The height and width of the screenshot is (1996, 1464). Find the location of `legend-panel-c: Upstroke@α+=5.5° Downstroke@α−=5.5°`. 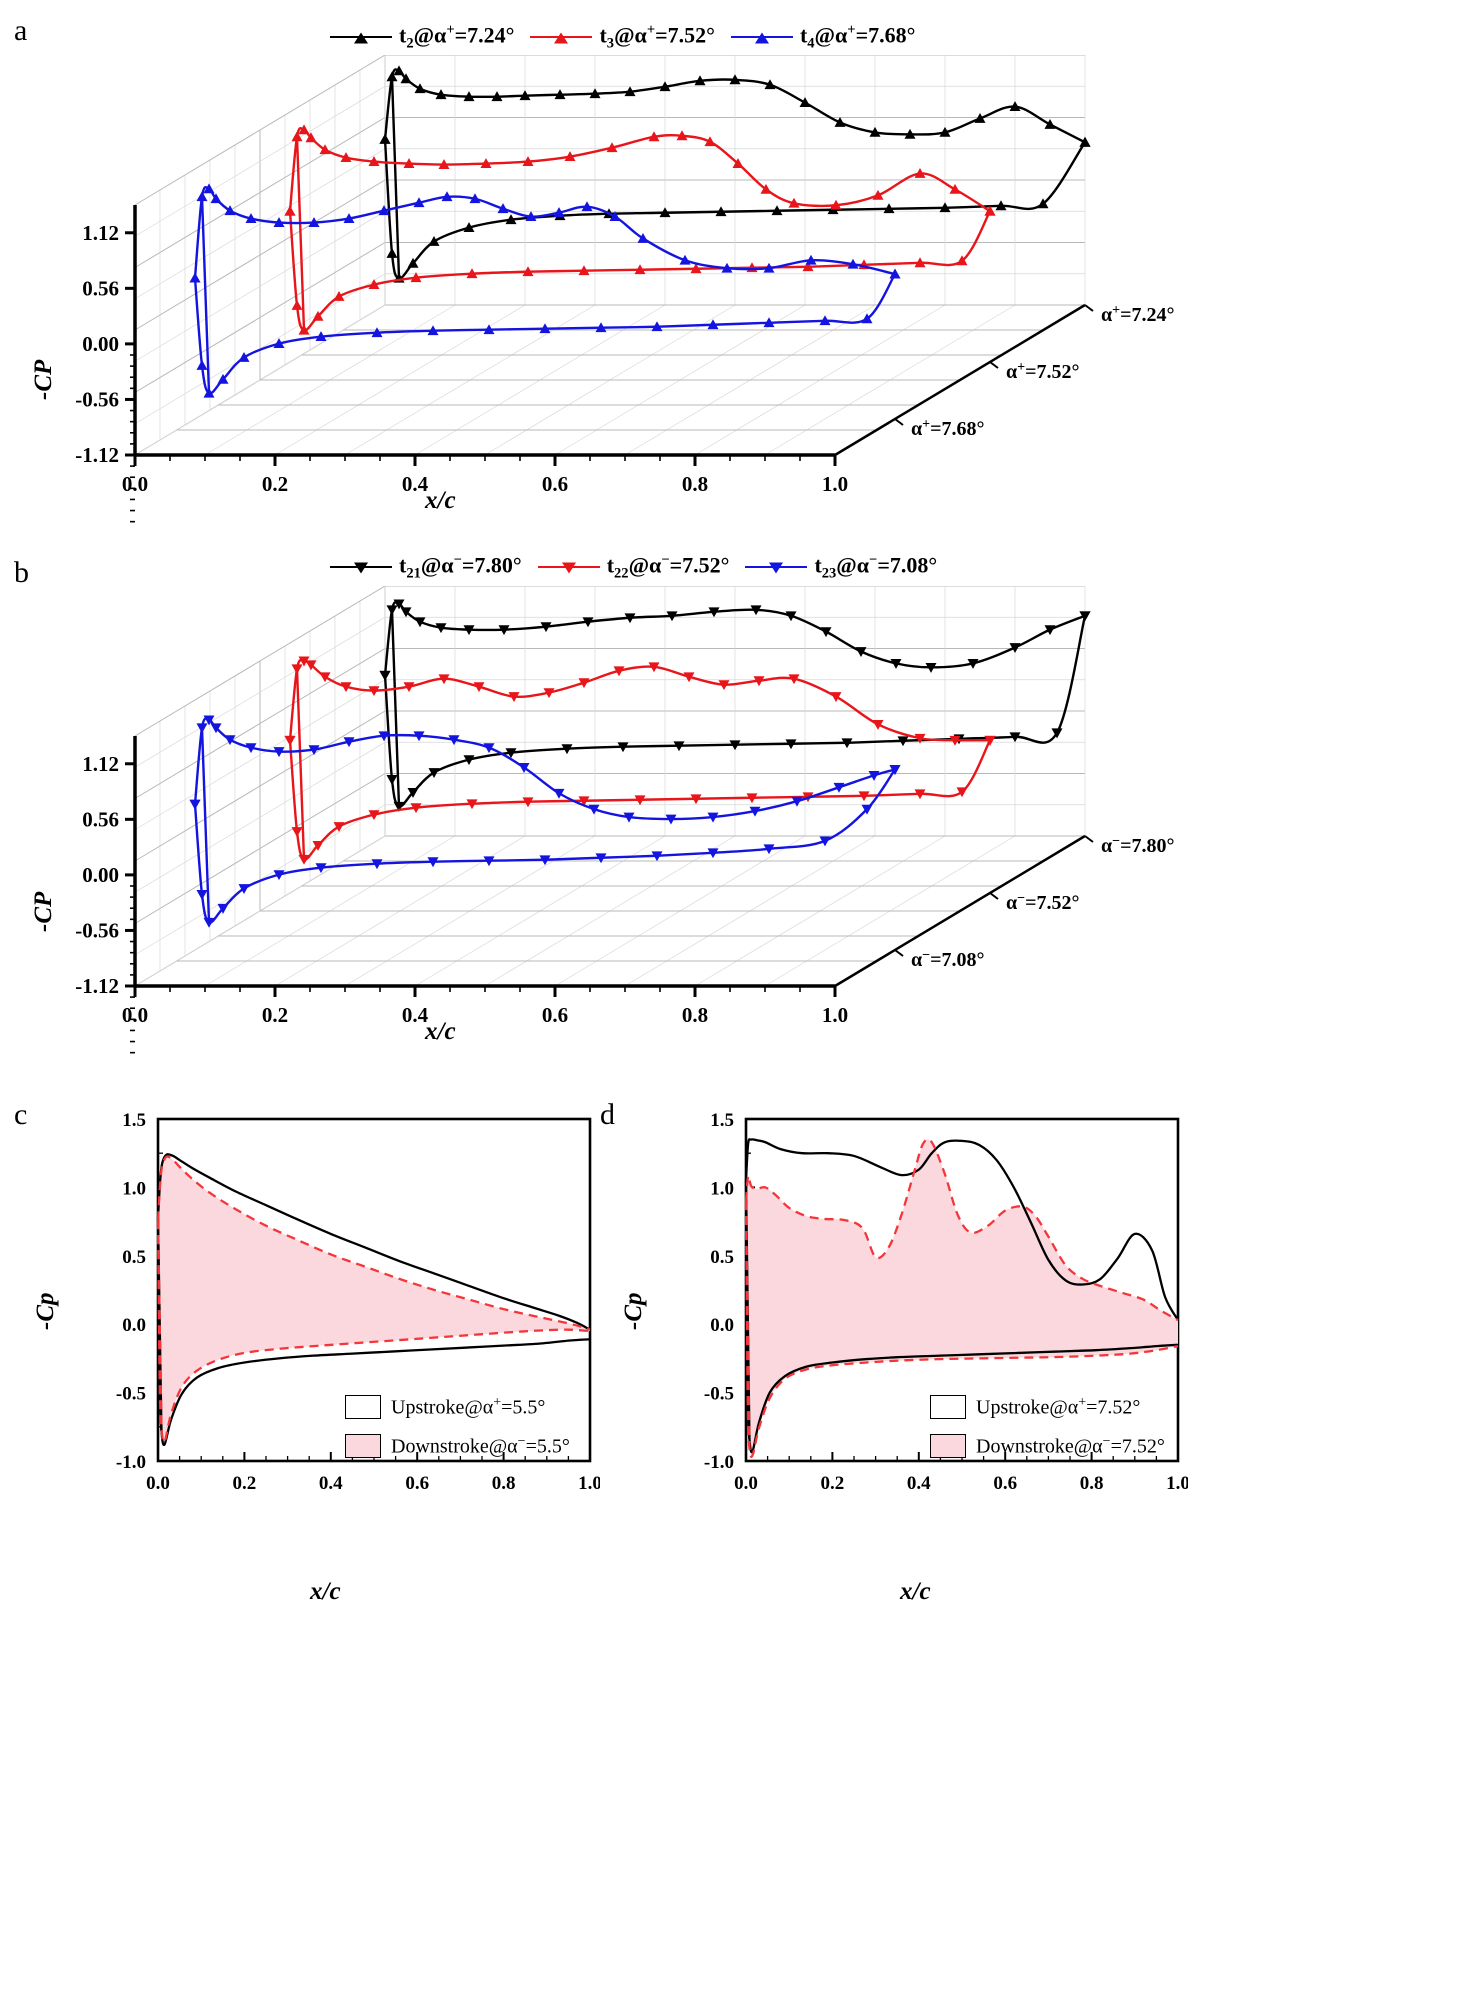

legend-panel-c: Upstroke@α+=5.5° Downstroke@α−=5.5° is located at coordinates (457, 1433).